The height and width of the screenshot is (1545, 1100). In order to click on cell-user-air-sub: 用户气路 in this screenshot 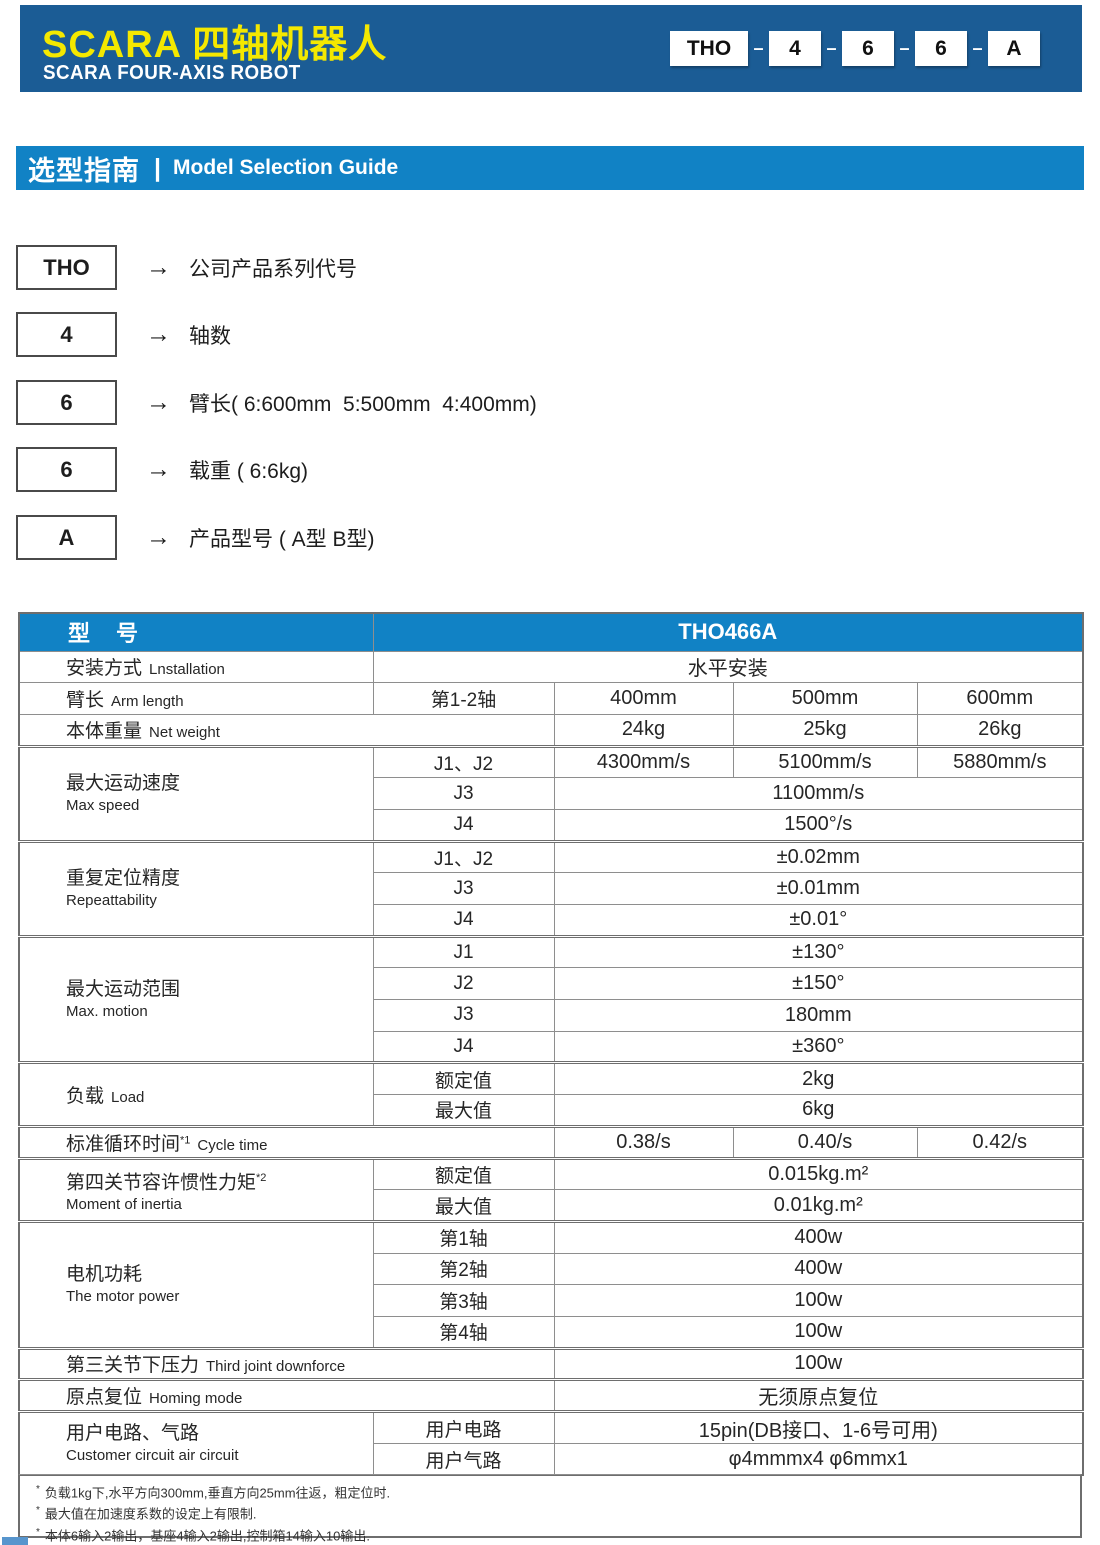, I will do `click(463, 1459)`.